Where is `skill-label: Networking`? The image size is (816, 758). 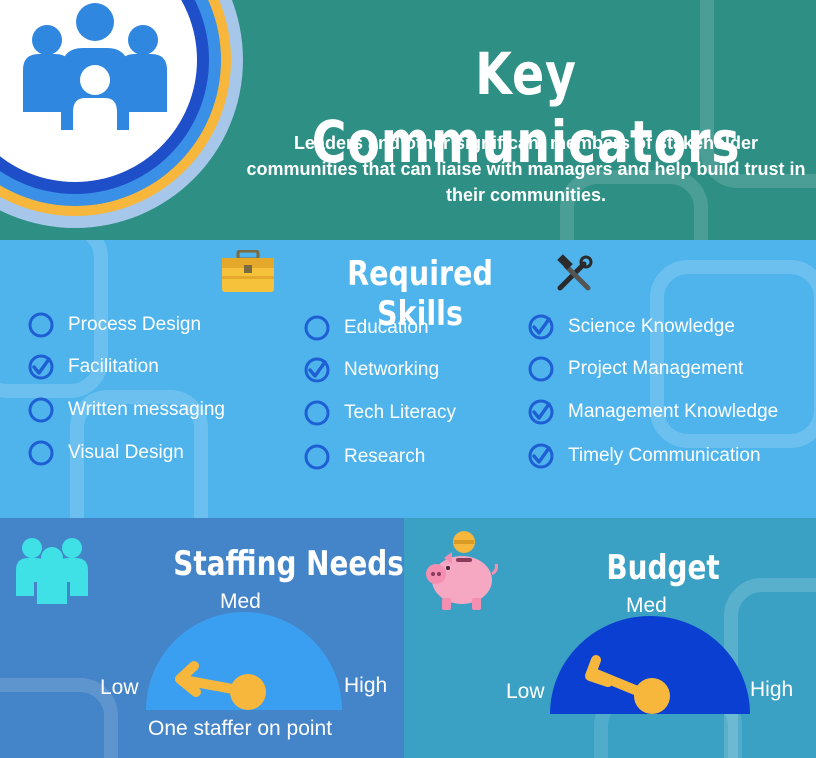
skill-label: Networking is located at coordinates (392, 369).